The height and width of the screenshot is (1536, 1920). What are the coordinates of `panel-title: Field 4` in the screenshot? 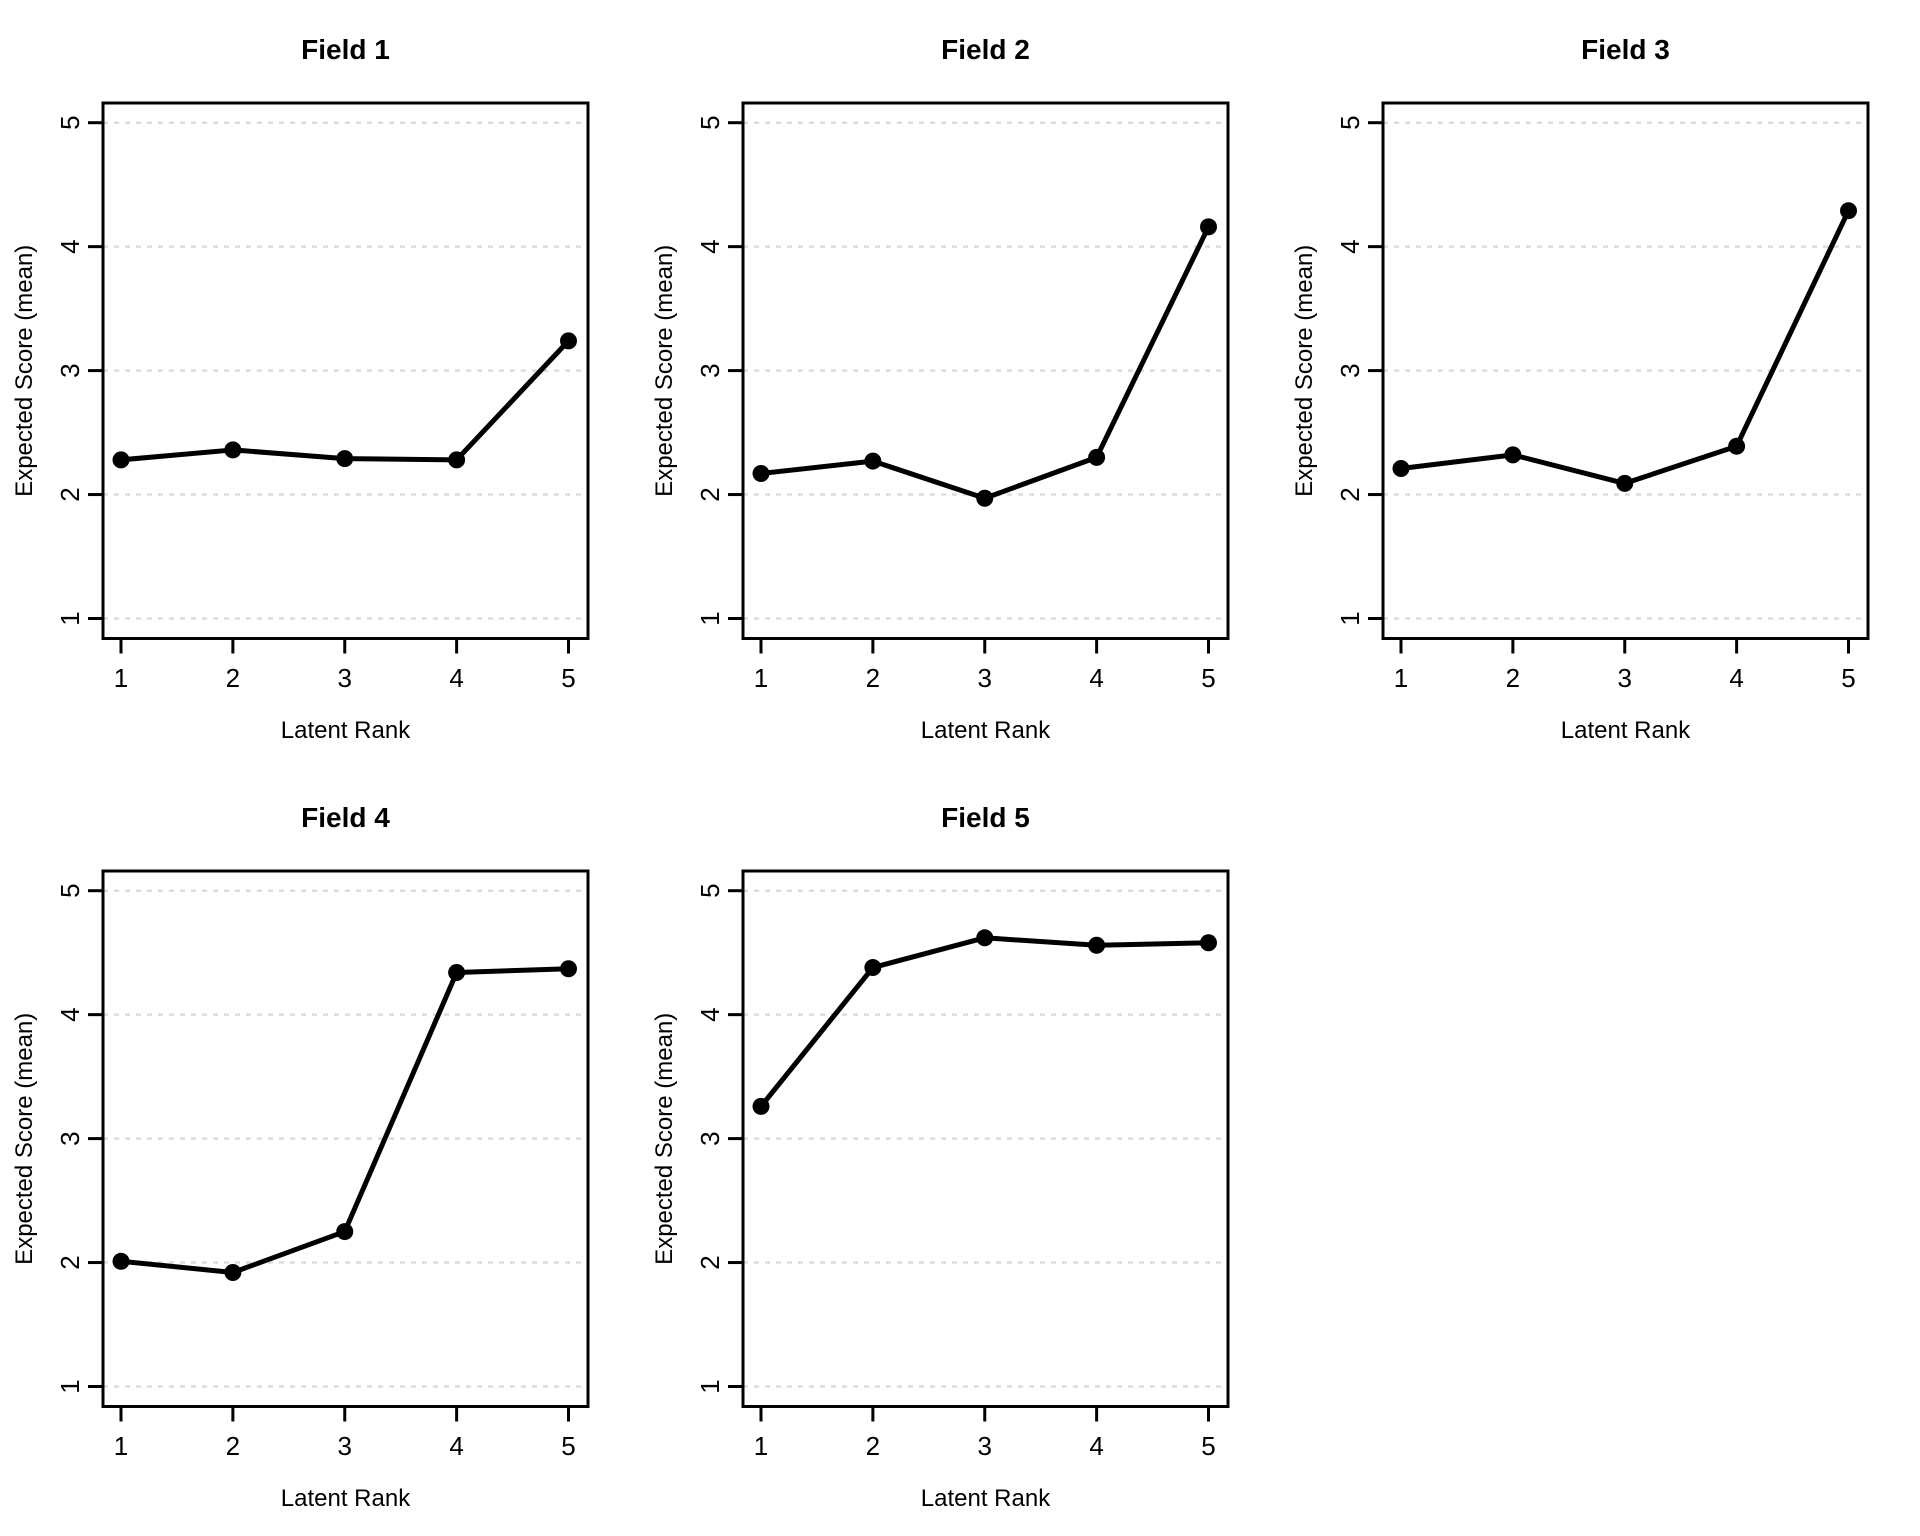 It's located at (345, 817).